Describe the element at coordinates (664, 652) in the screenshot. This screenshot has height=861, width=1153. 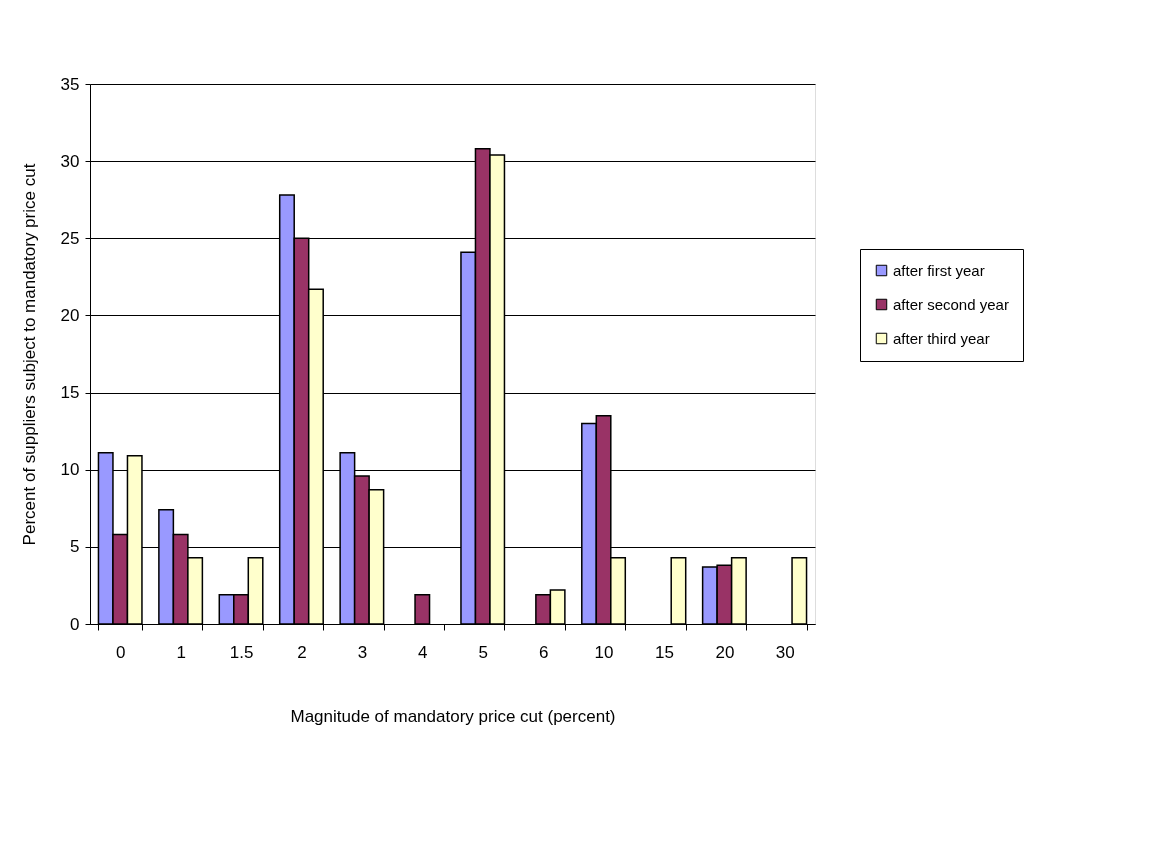
I see `x-tick-label: 15` at that location.